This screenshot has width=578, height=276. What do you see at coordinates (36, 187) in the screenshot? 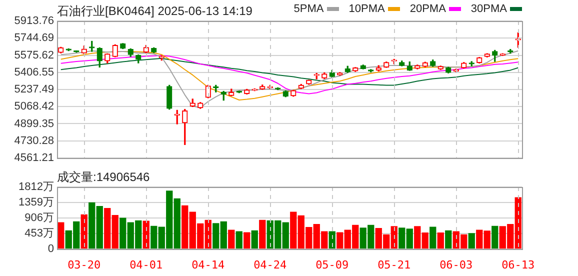
I see `y-tick-label: 1812万` at bounding box center [36, 187].